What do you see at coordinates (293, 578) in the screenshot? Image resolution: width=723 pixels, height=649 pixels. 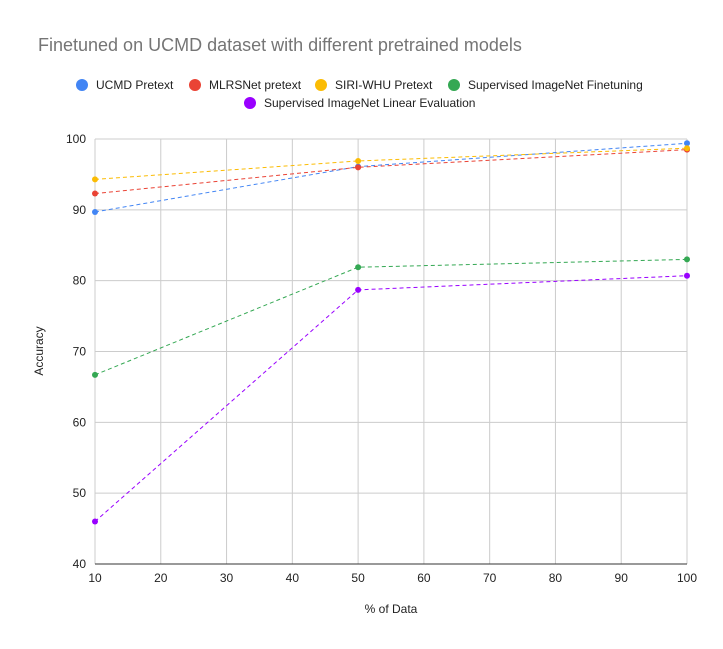 I see `x-tick-label-40: 40` at bounding box center [293, 578].